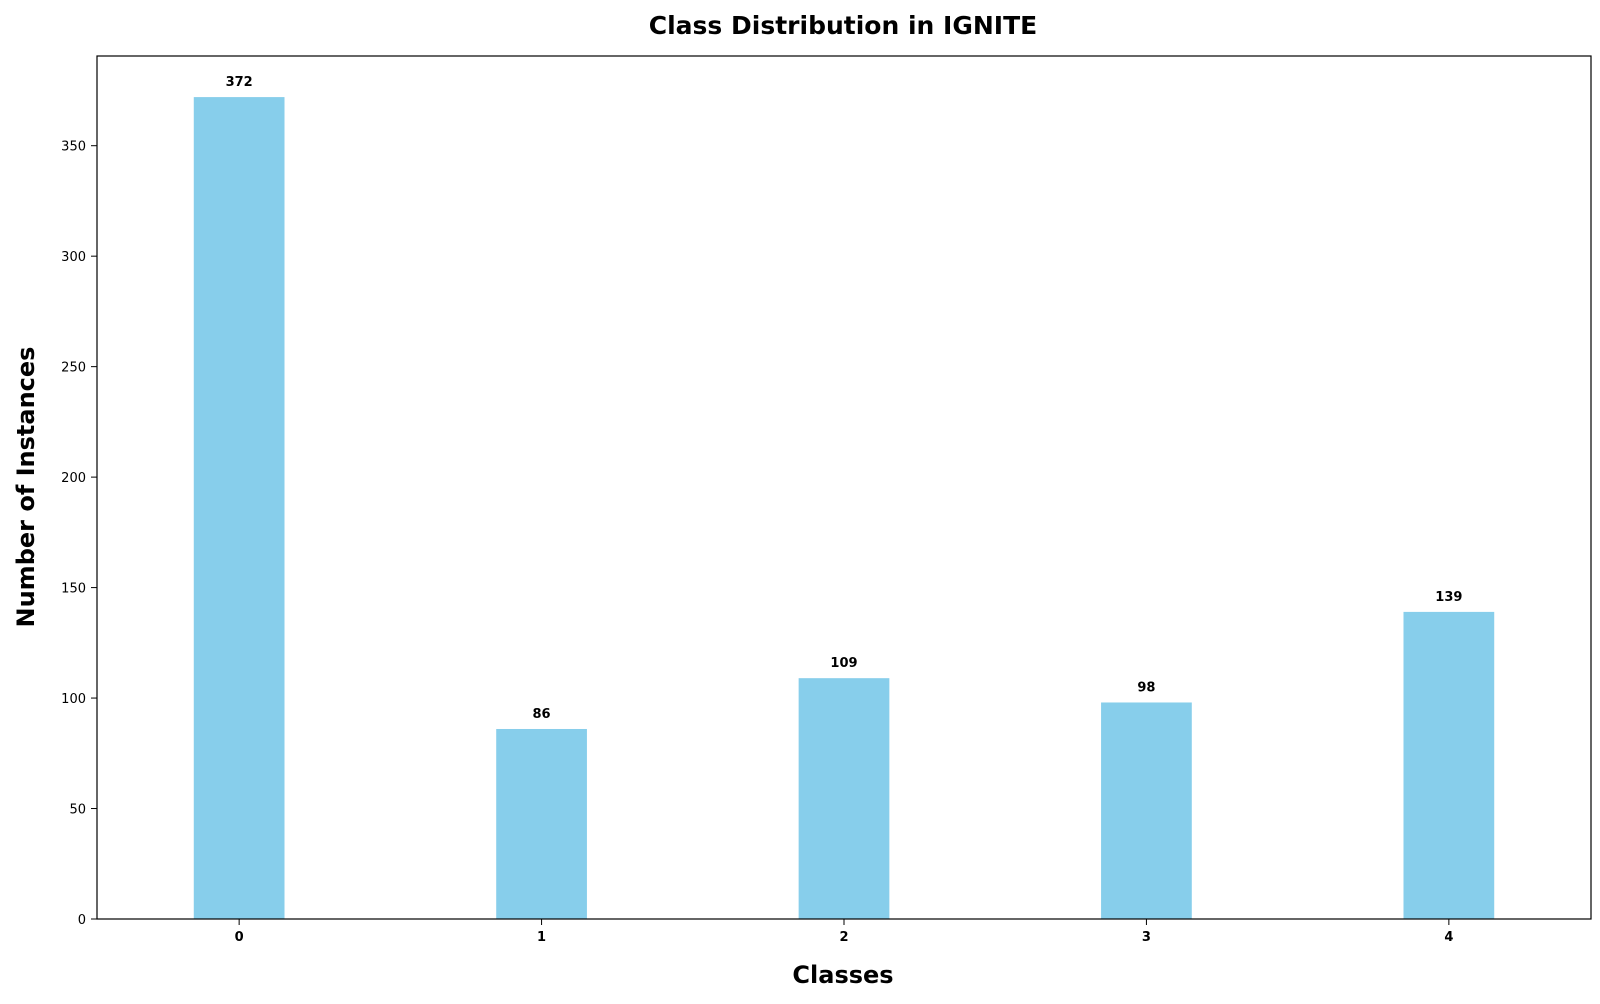 The width and height of the screenshot is (1600, 1004). I want to click on y-axis-label: Number of Instances, so click(26, 487).